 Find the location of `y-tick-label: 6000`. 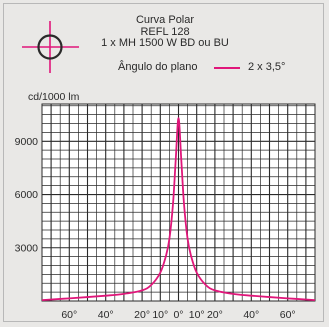

y-tick-label: 6000 is located at coordinates (27, 195).